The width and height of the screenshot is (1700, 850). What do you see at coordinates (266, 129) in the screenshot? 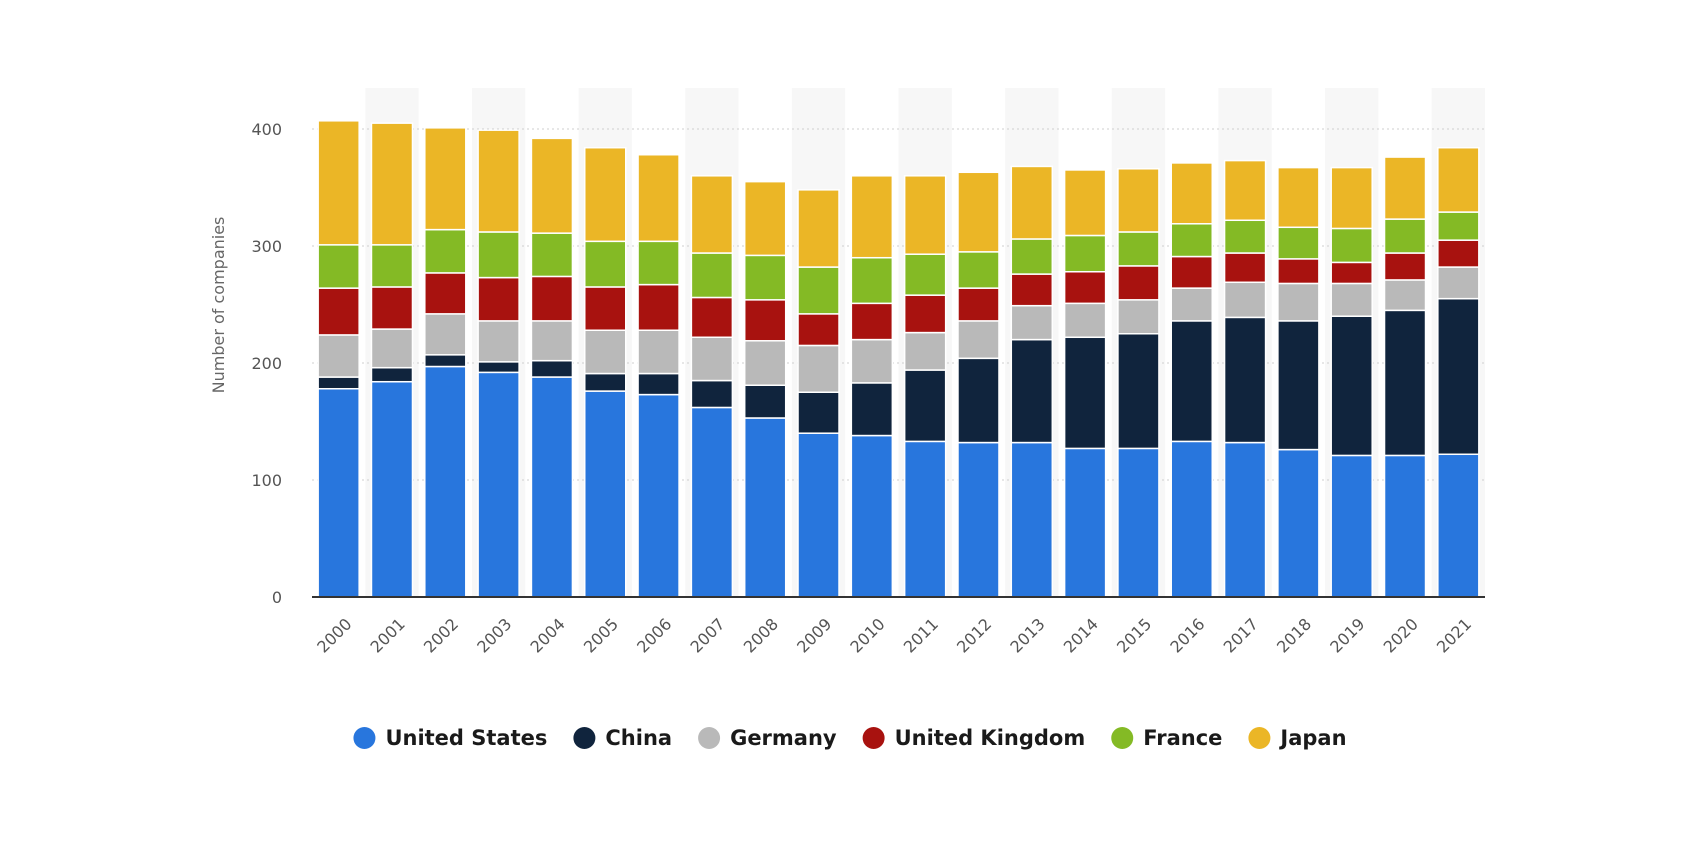
I see `y-tick-label: 400` at bounding box center [266, 129].